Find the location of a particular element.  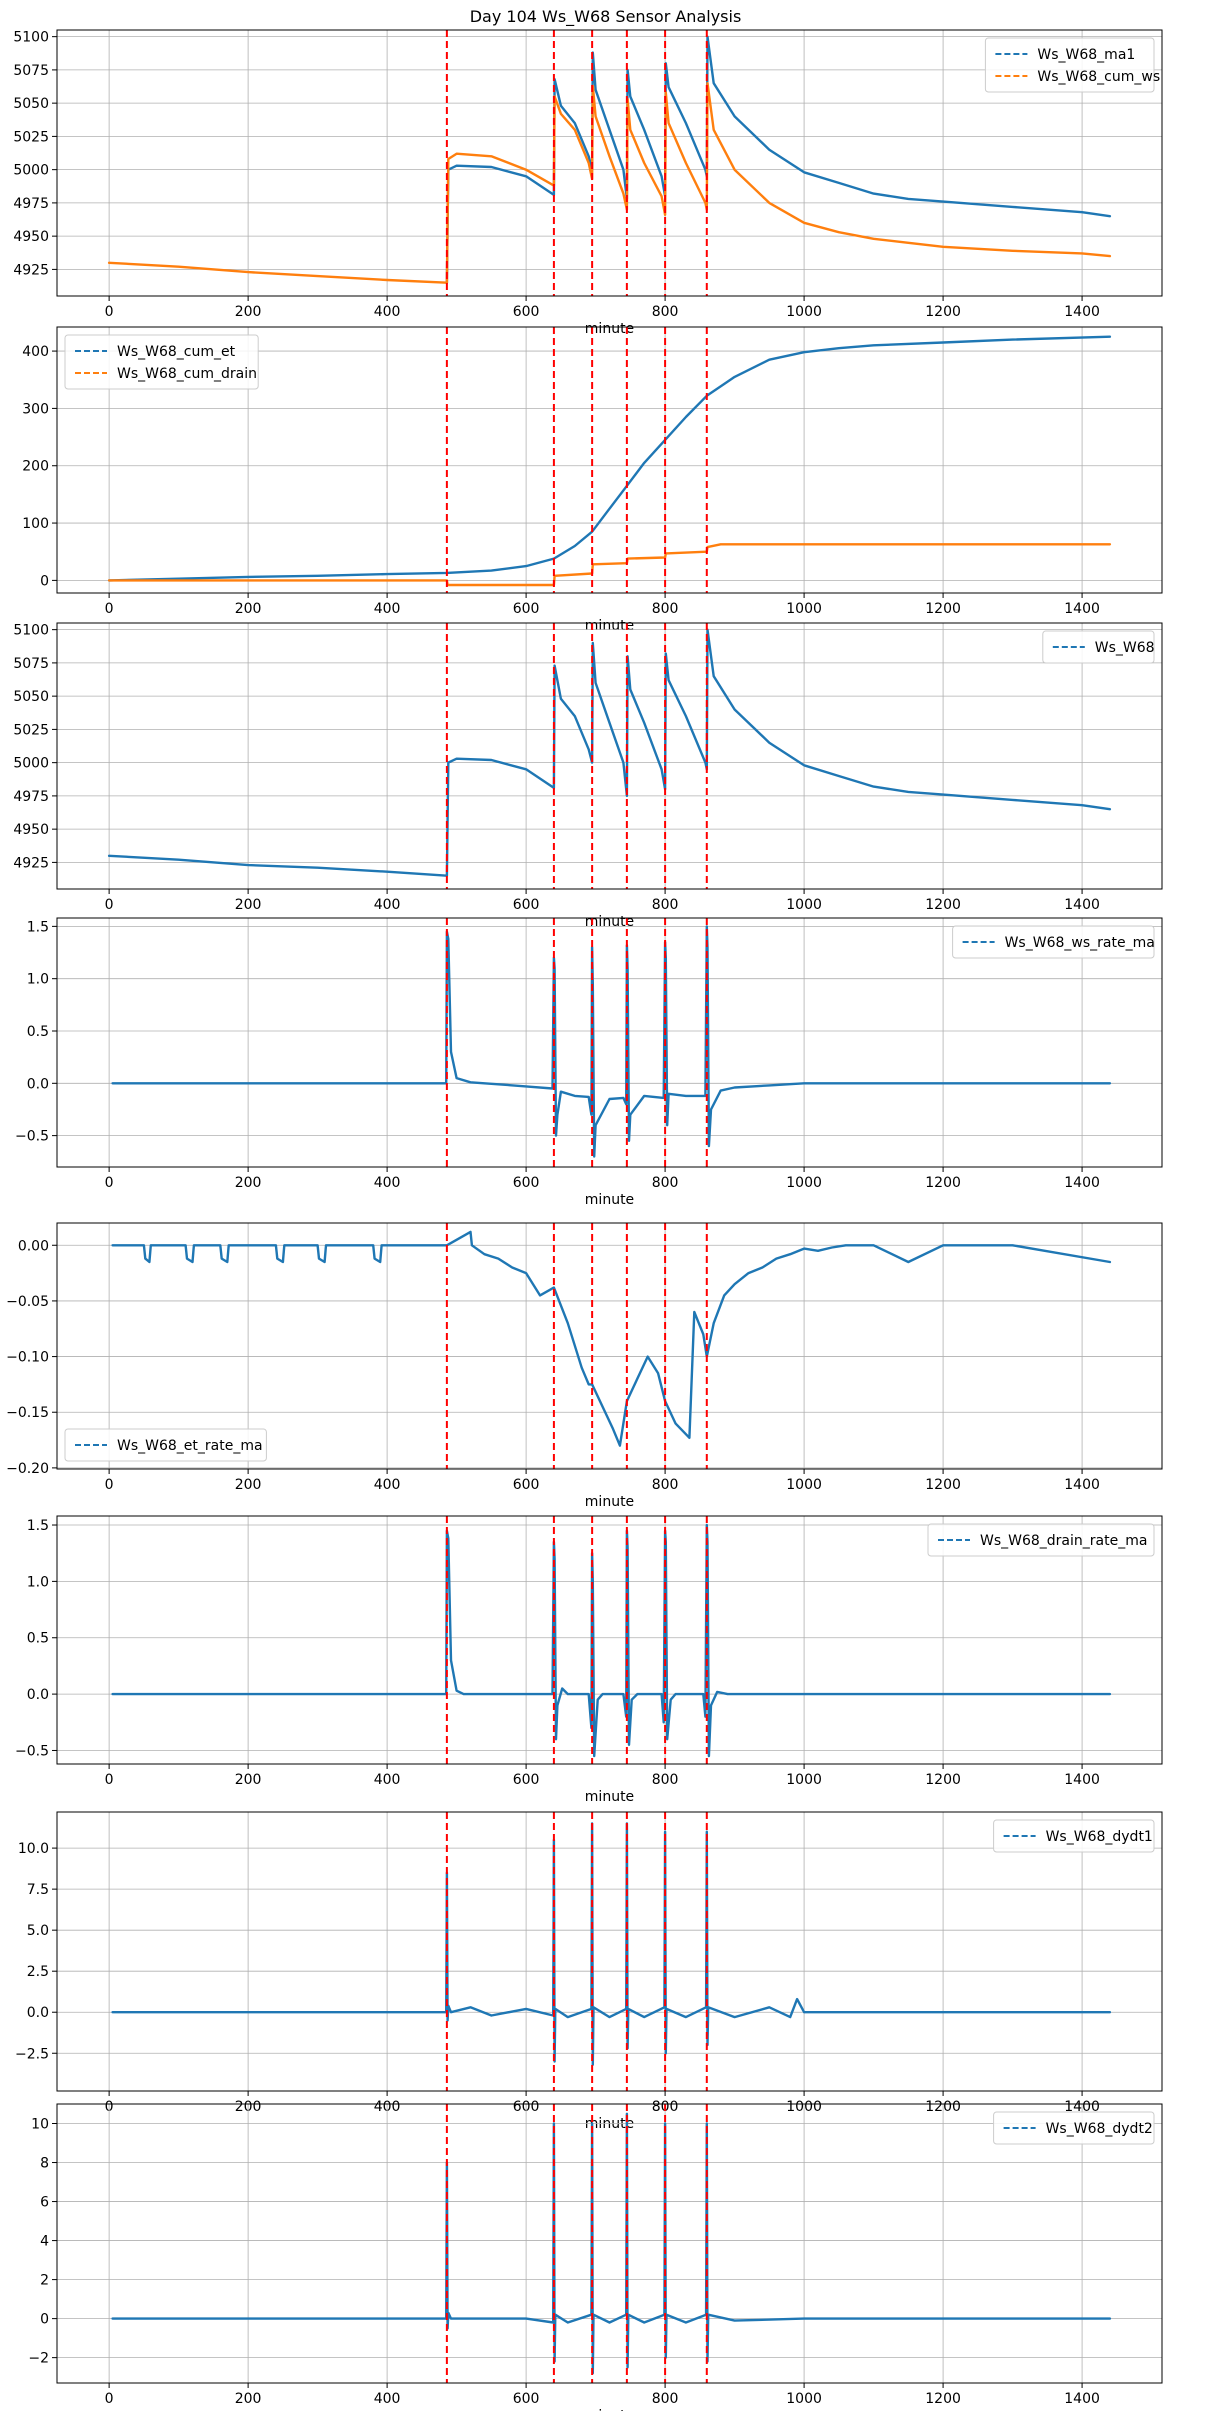

y-tick-label: 0.00 is located at coordinates (33, 1246).